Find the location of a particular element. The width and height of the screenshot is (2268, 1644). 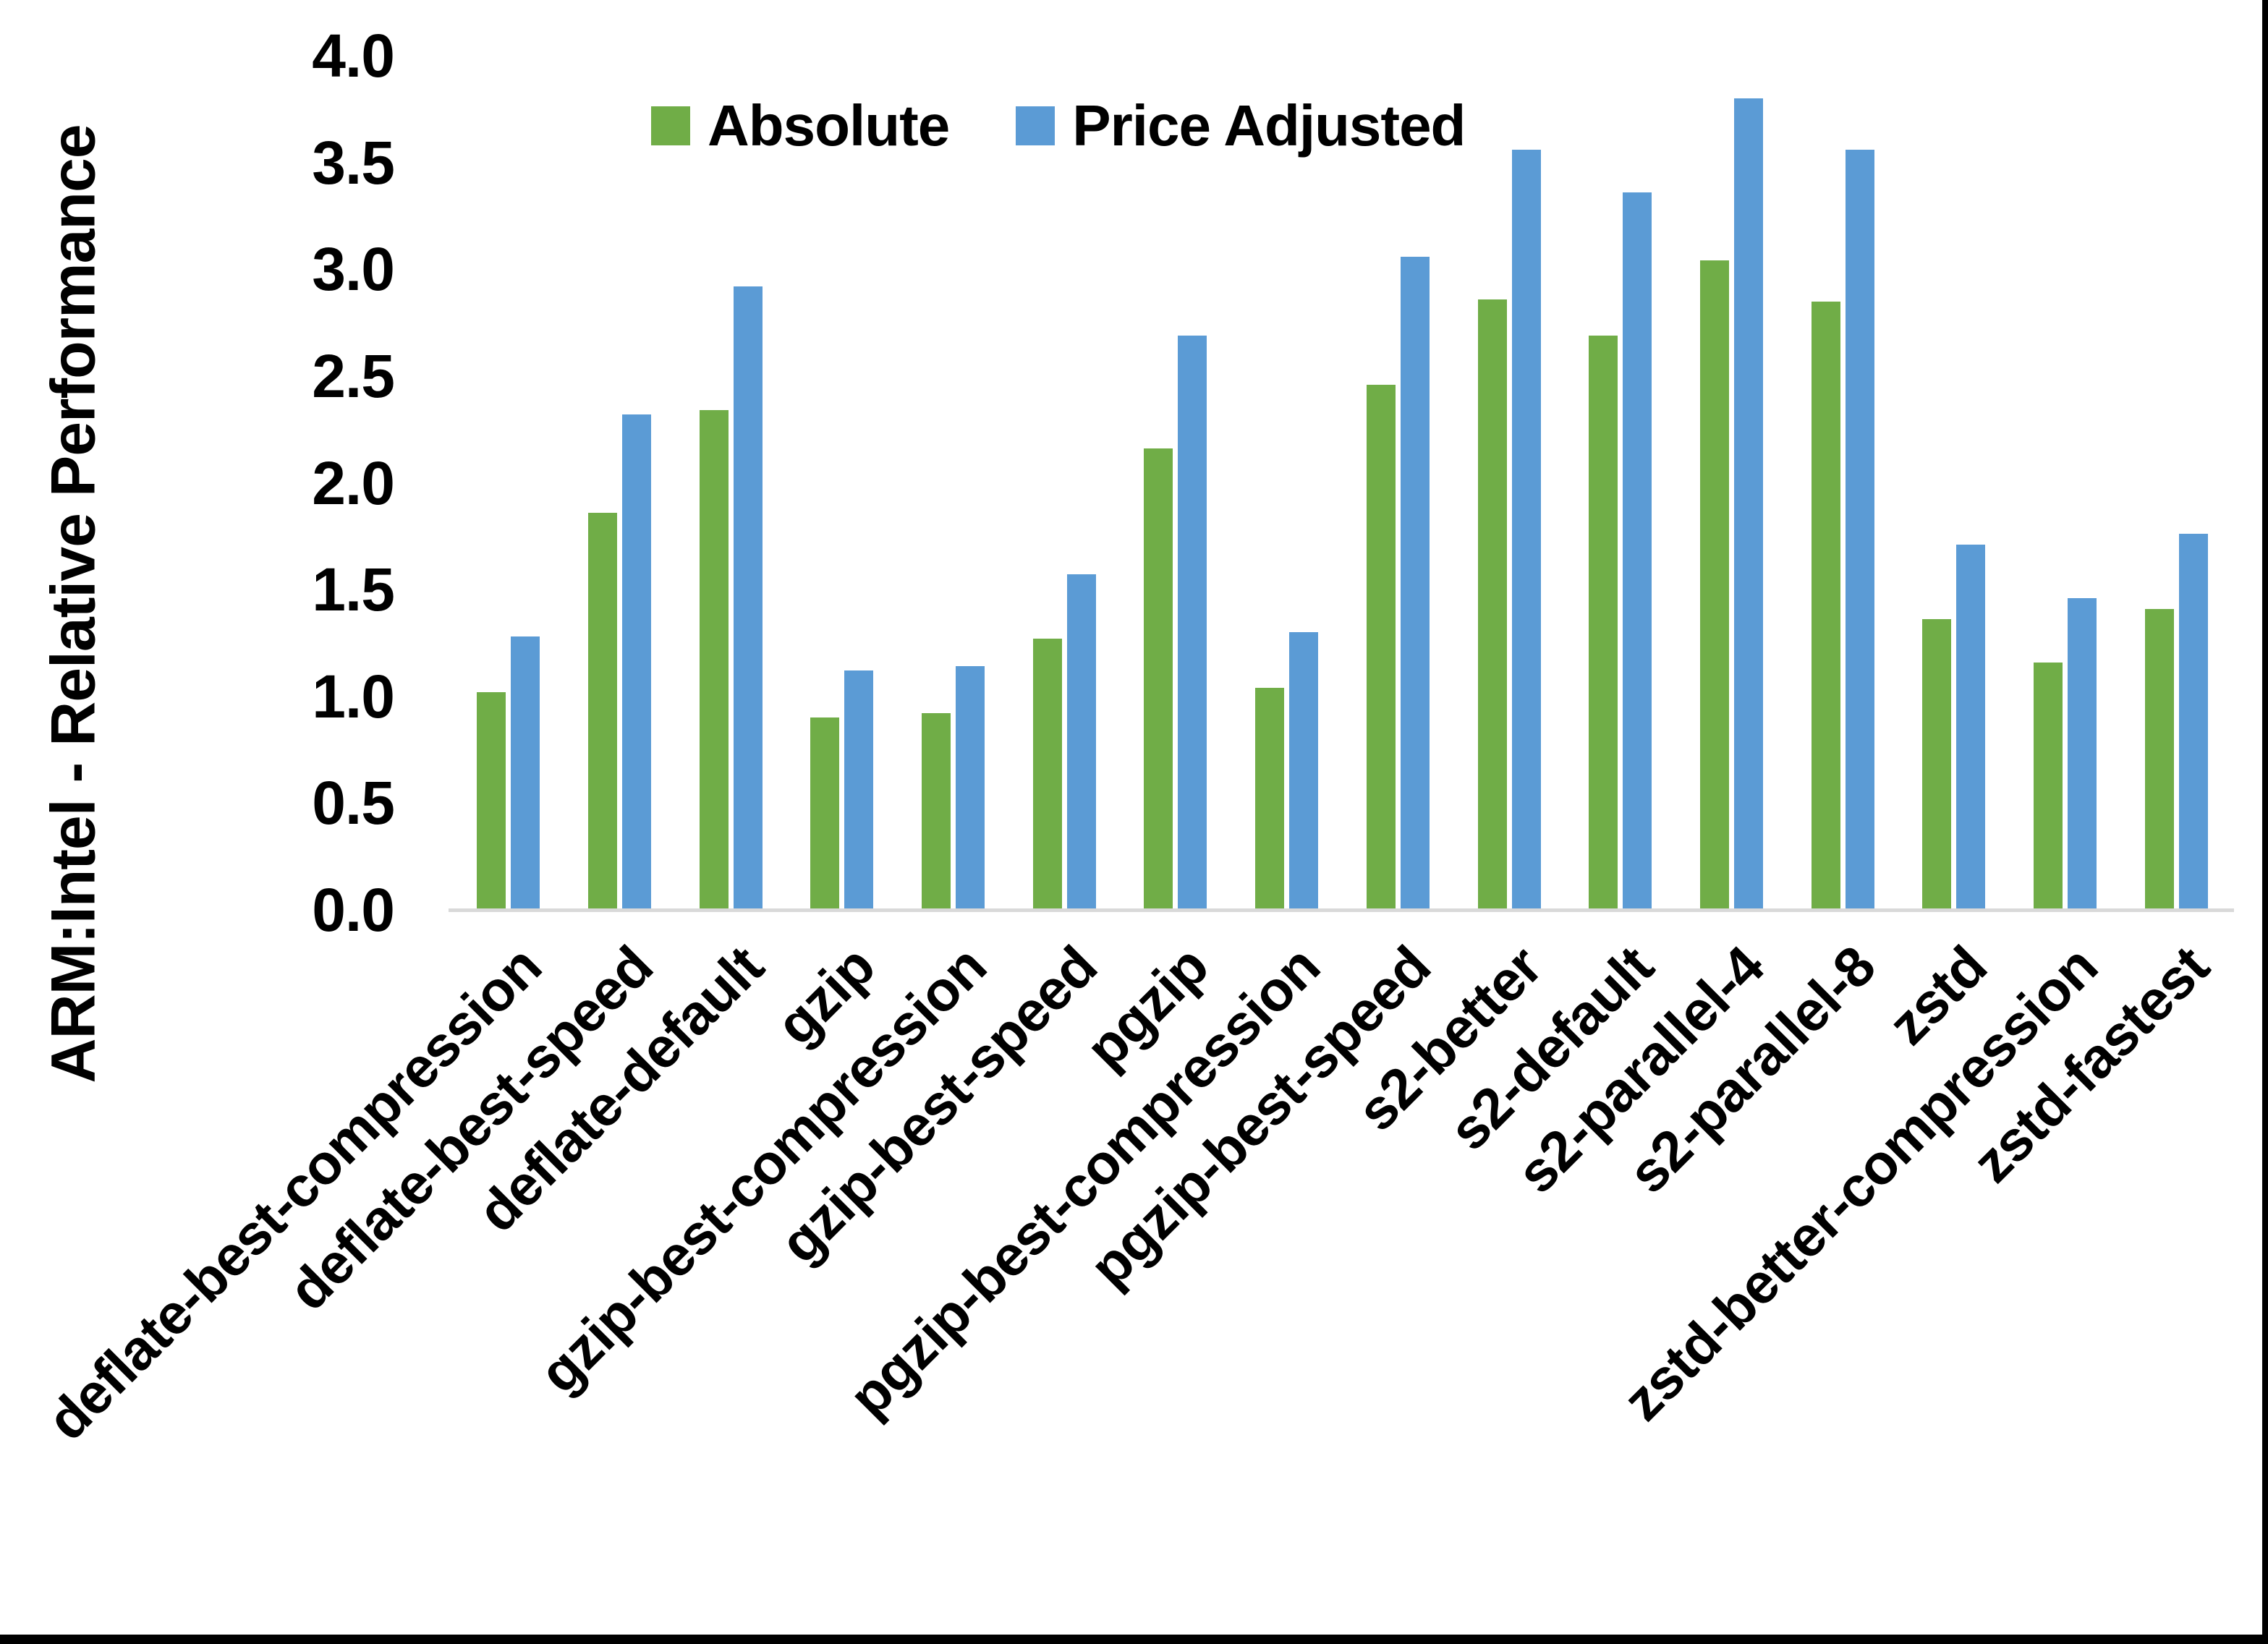

legend-swatch-price-adjusted is located at coordinates (1036, 125).